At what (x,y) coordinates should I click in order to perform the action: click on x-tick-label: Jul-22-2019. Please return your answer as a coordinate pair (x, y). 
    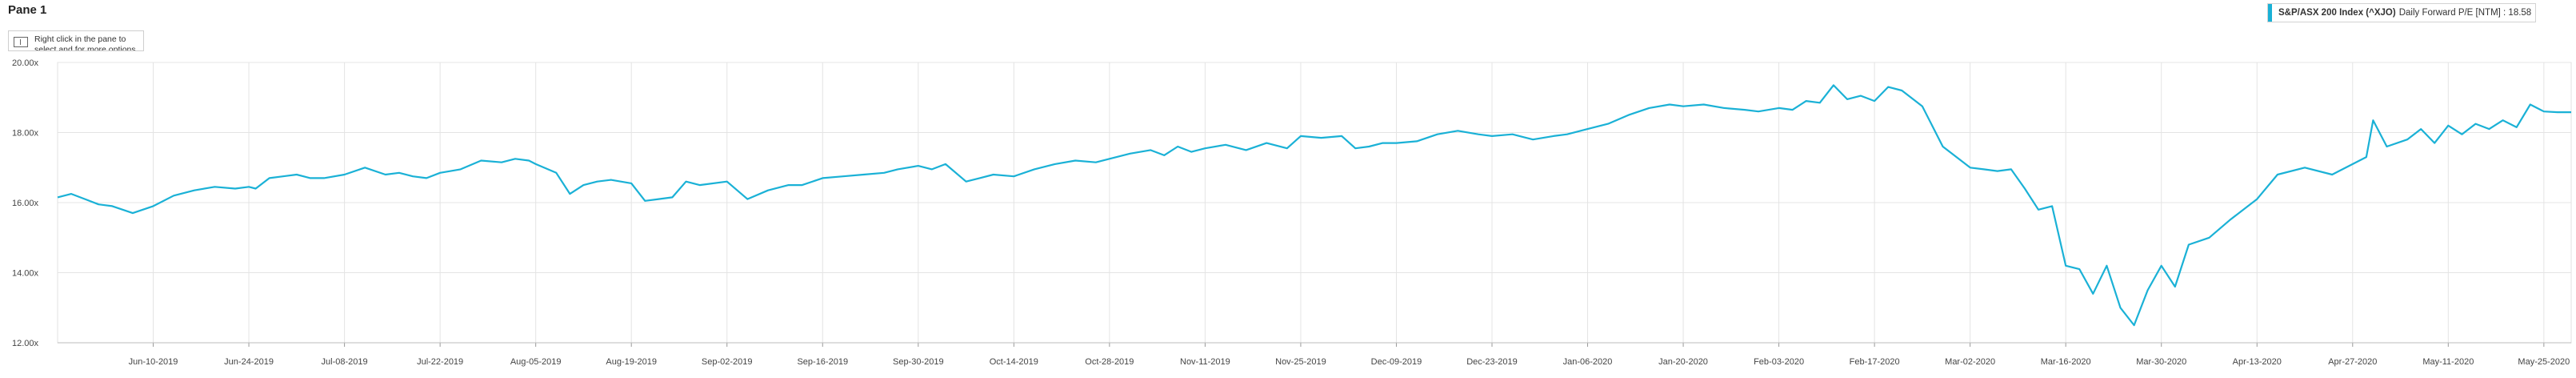
    Looking at the image, I should click on (440, 362).